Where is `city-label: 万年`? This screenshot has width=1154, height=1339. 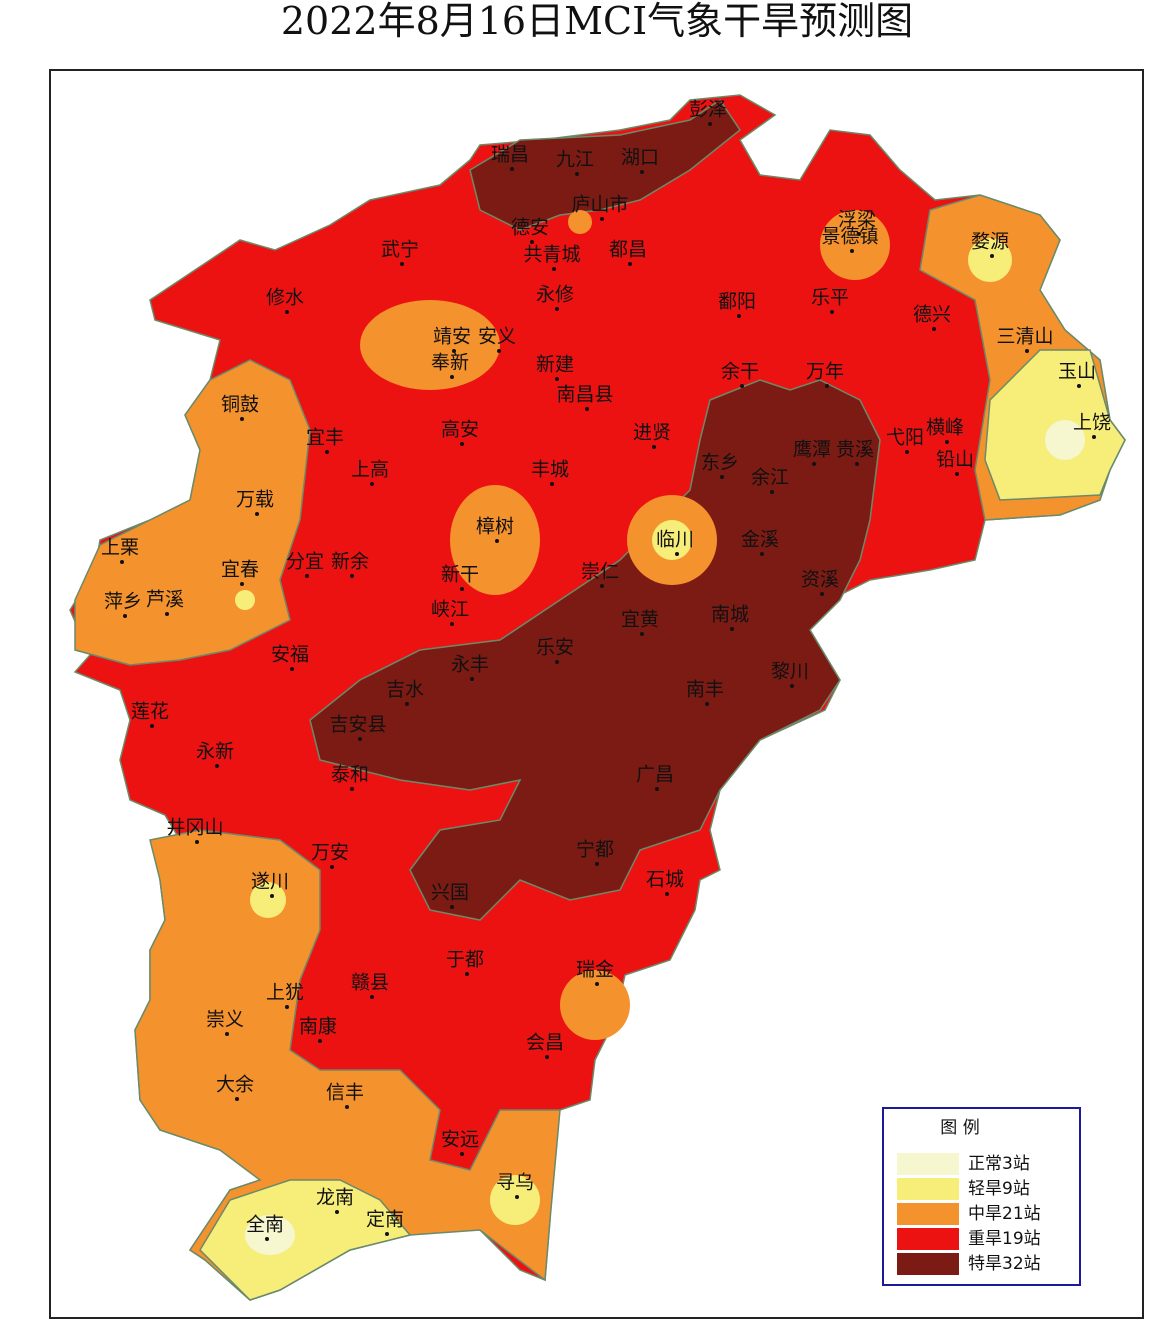
city-label: 万年 is located at coordinates (825, 372).